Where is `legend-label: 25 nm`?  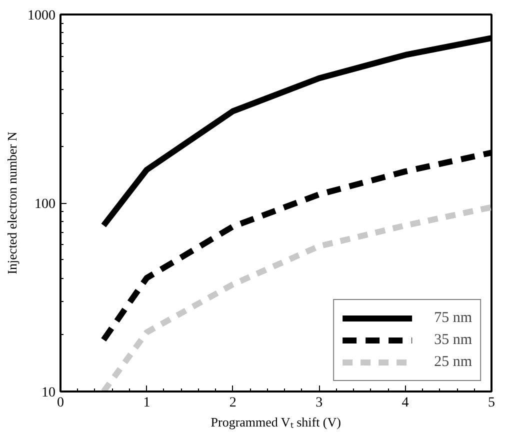
legend-label: 25 nm is located at coordinates (453, 362).